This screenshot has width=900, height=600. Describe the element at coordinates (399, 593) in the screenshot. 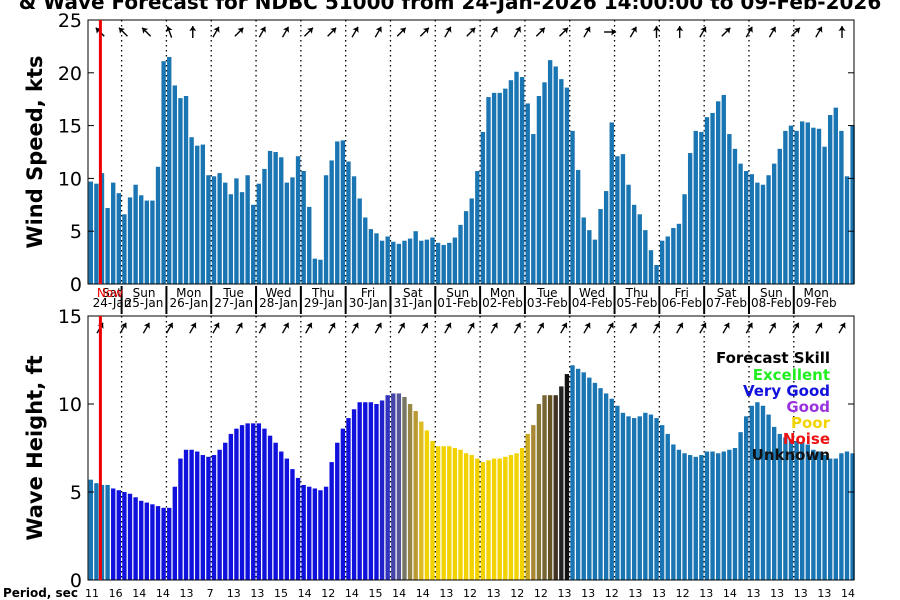

I see `period-tick-label: 14` at that location.